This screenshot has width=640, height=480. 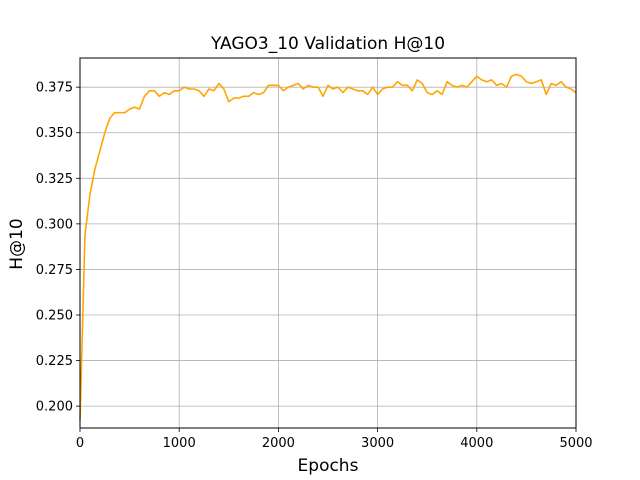 I want to click on y-tick-label: 0.350, so click(x=54, y=133).